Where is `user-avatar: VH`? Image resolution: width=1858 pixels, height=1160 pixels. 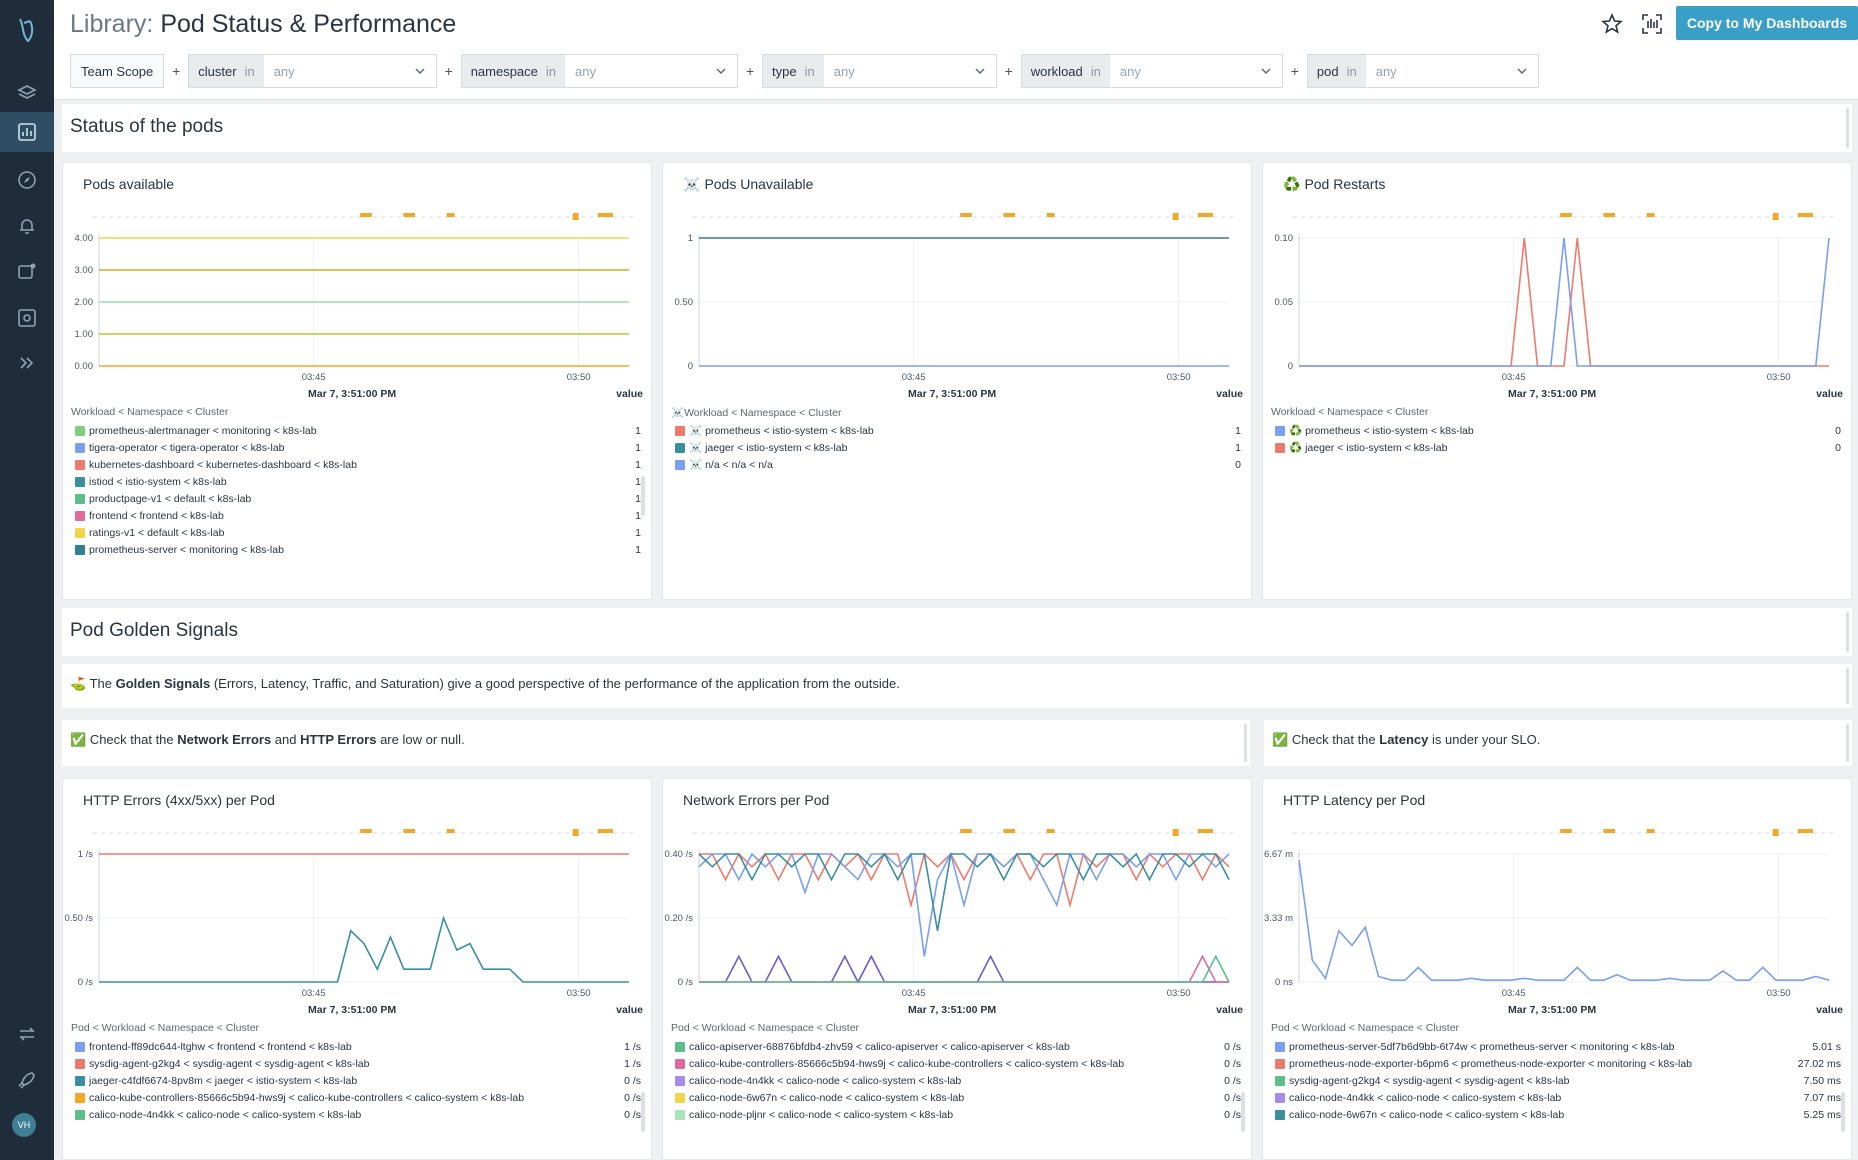
user-avatar: VH is located at coordinates (24, 1125).